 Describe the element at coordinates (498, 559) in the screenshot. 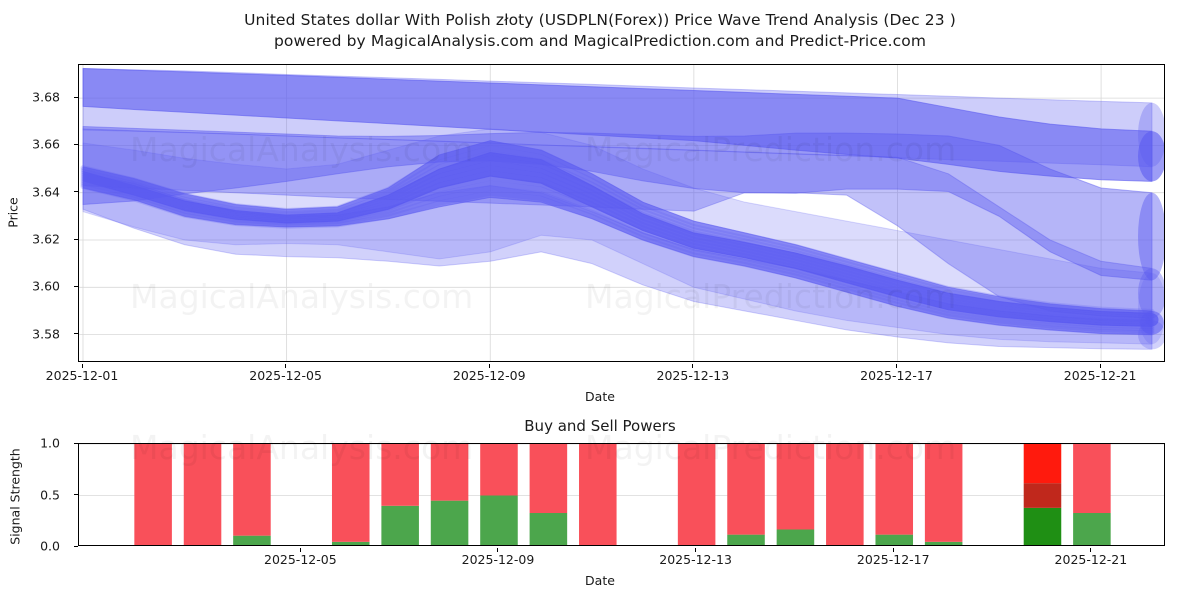

I see `signal-x-tick-label: 2025-12-09` at that location.